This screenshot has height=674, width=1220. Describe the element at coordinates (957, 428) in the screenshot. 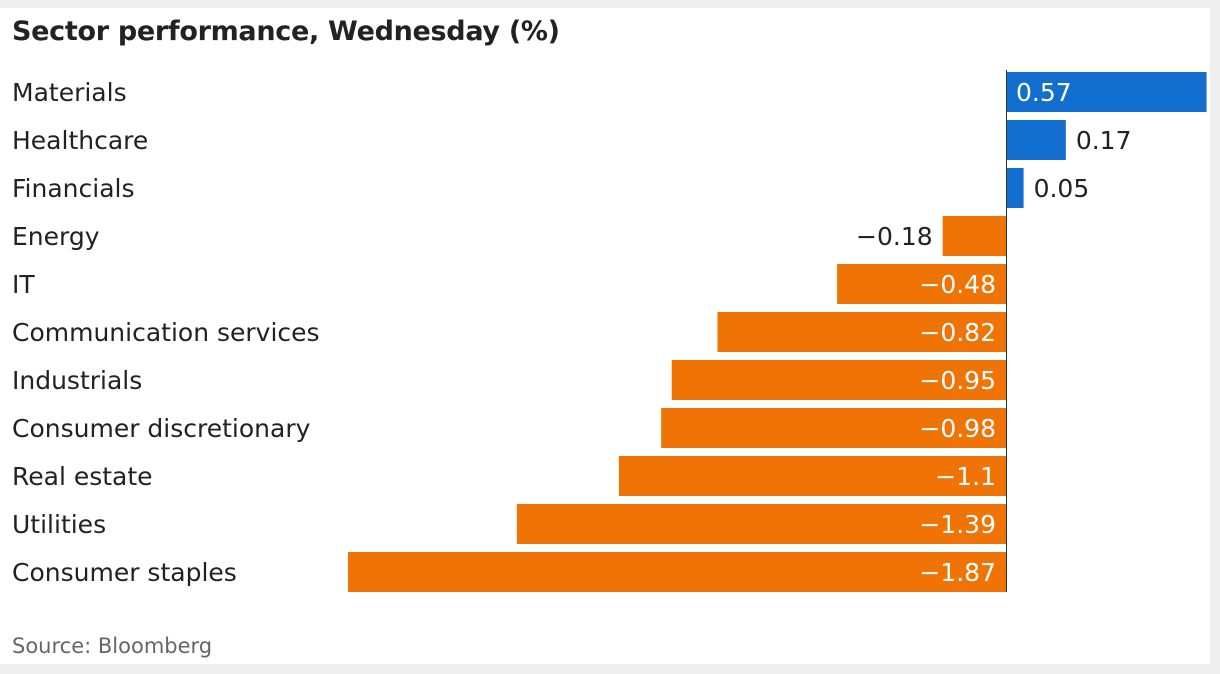

I see `value-label-7: −0.98` at that location.